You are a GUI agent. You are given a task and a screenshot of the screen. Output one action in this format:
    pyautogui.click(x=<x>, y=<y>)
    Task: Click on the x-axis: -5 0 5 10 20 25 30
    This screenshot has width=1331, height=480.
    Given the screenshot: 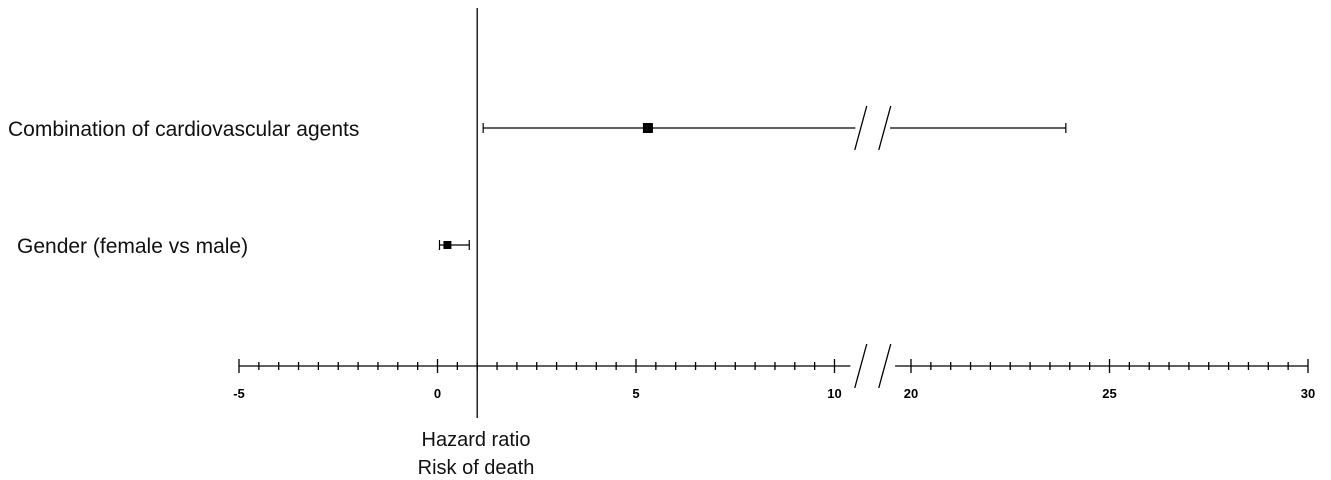 What is the action you would take?
    pyautogui.click(x=774, y=372)
    